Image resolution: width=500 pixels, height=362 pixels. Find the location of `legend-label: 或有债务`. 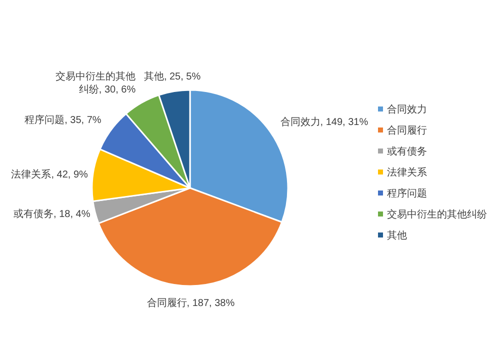

legend-label: 或有债务 is located at coordinates (407, 152).